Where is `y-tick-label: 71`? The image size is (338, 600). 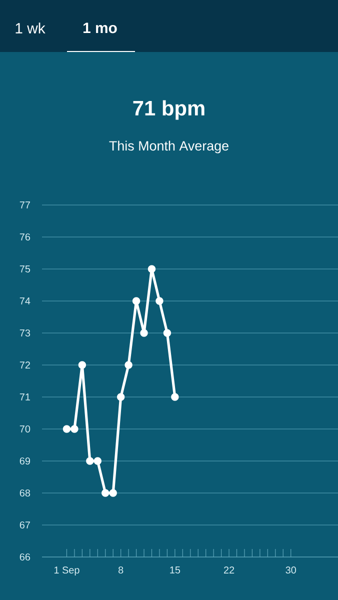
y-tick-label: 71 is located at coordinates (25, 397).